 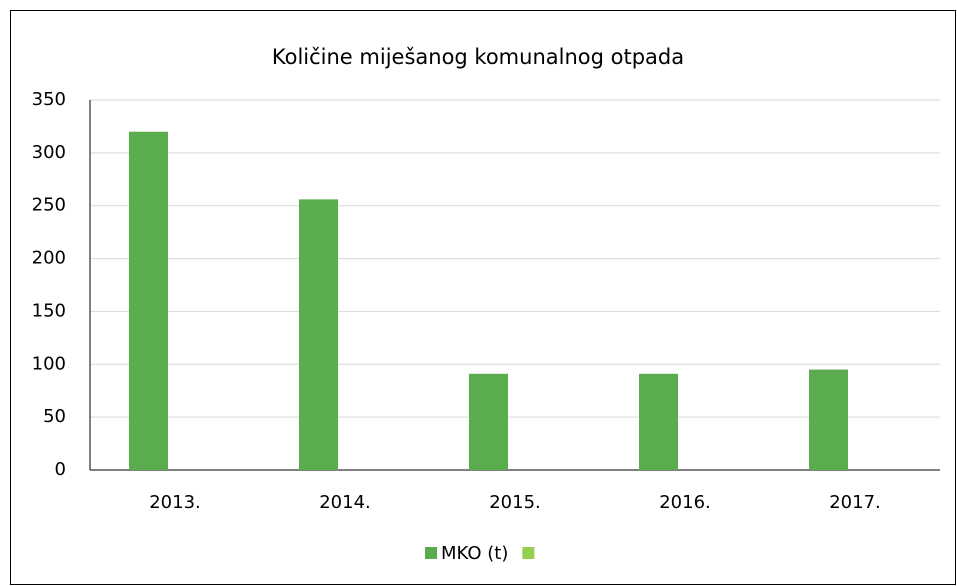 I want to click on x-tick-label: 2015., so click(x=515, y=502).